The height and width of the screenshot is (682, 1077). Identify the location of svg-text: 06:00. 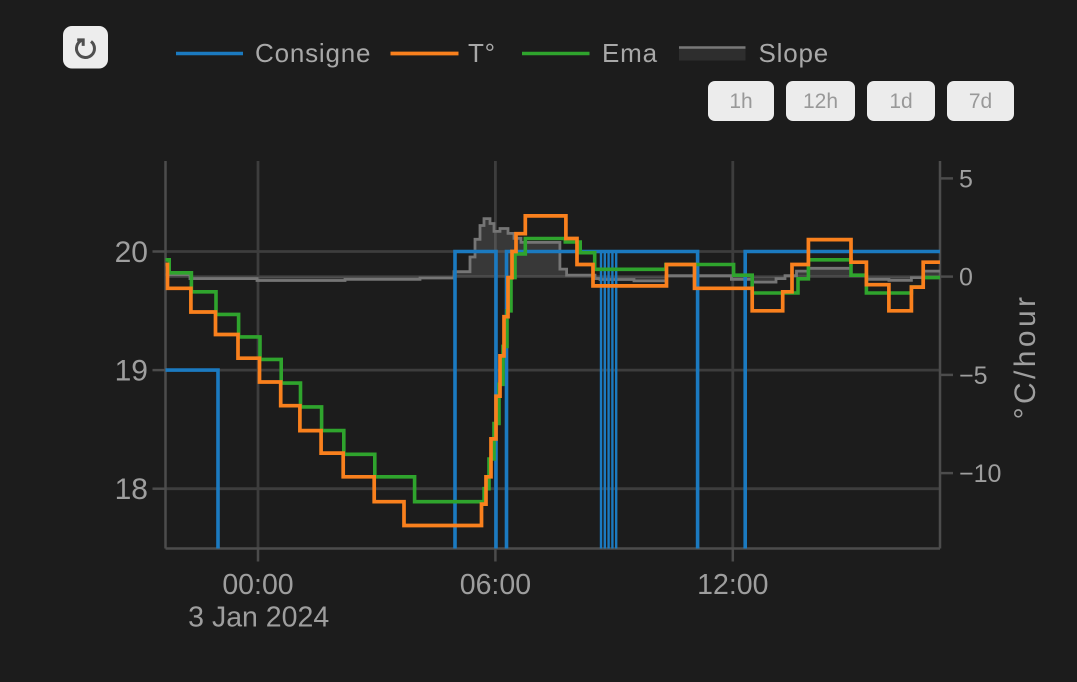
(495, 585).